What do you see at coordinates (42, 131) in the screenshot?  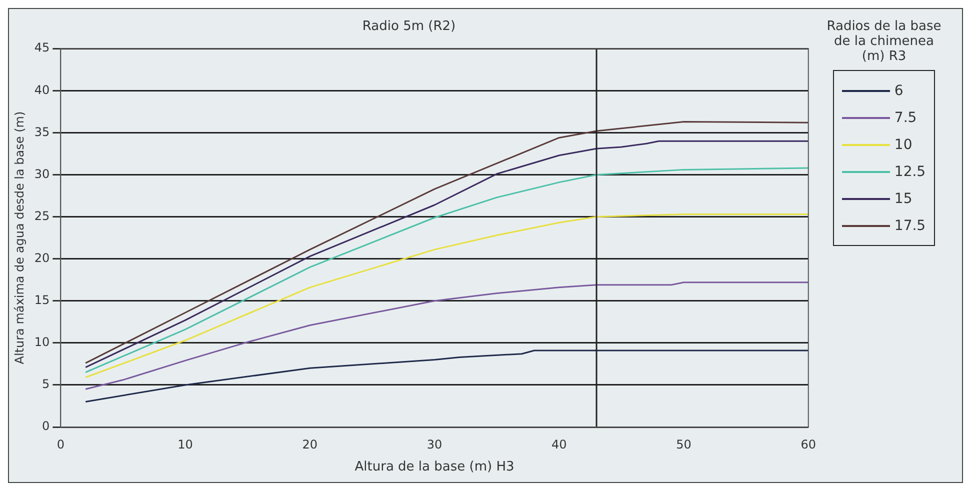 I see `y-tick-label: 35` at bounding box center [42, 131].